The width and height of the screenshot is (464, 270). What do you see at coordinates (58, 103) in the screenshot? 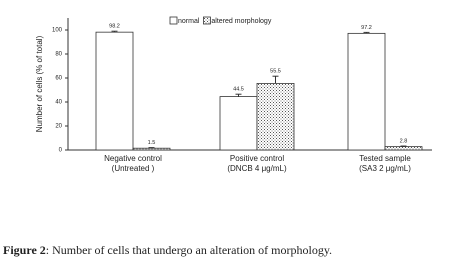
I see `y-tick-label: 40` at bounding box center [58, 103].